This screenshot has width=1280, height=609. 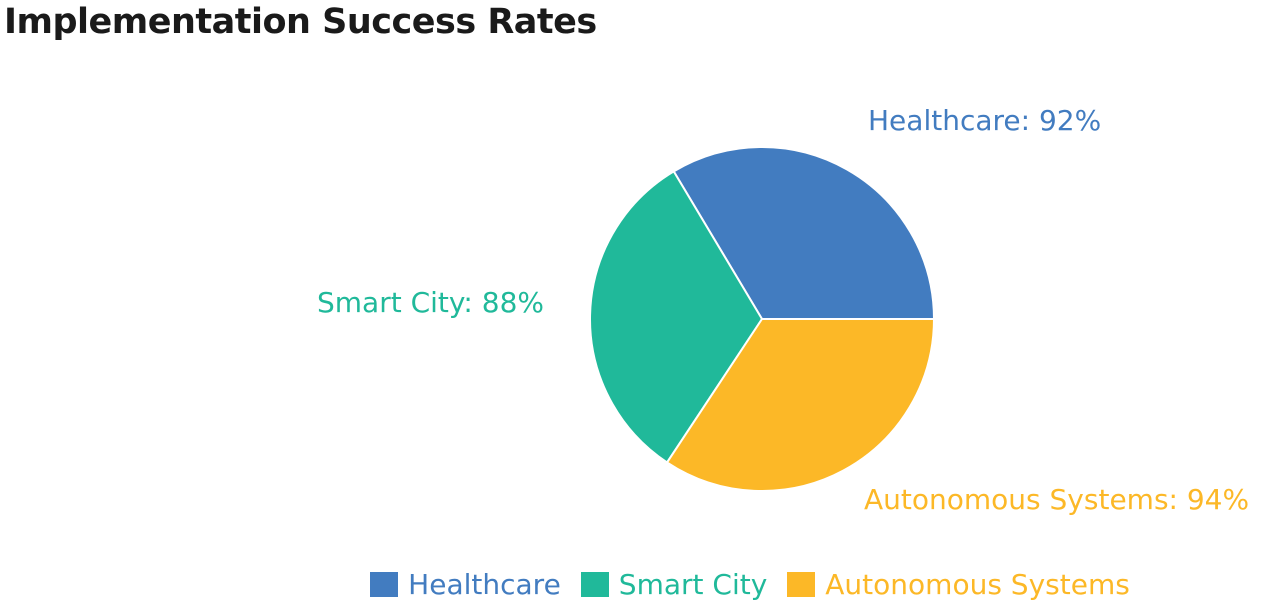 What do you see at coordinates (800, 405) in the screenshot?
I see `pie-slice-autonomous-systems` at bounding box center [800, 405].